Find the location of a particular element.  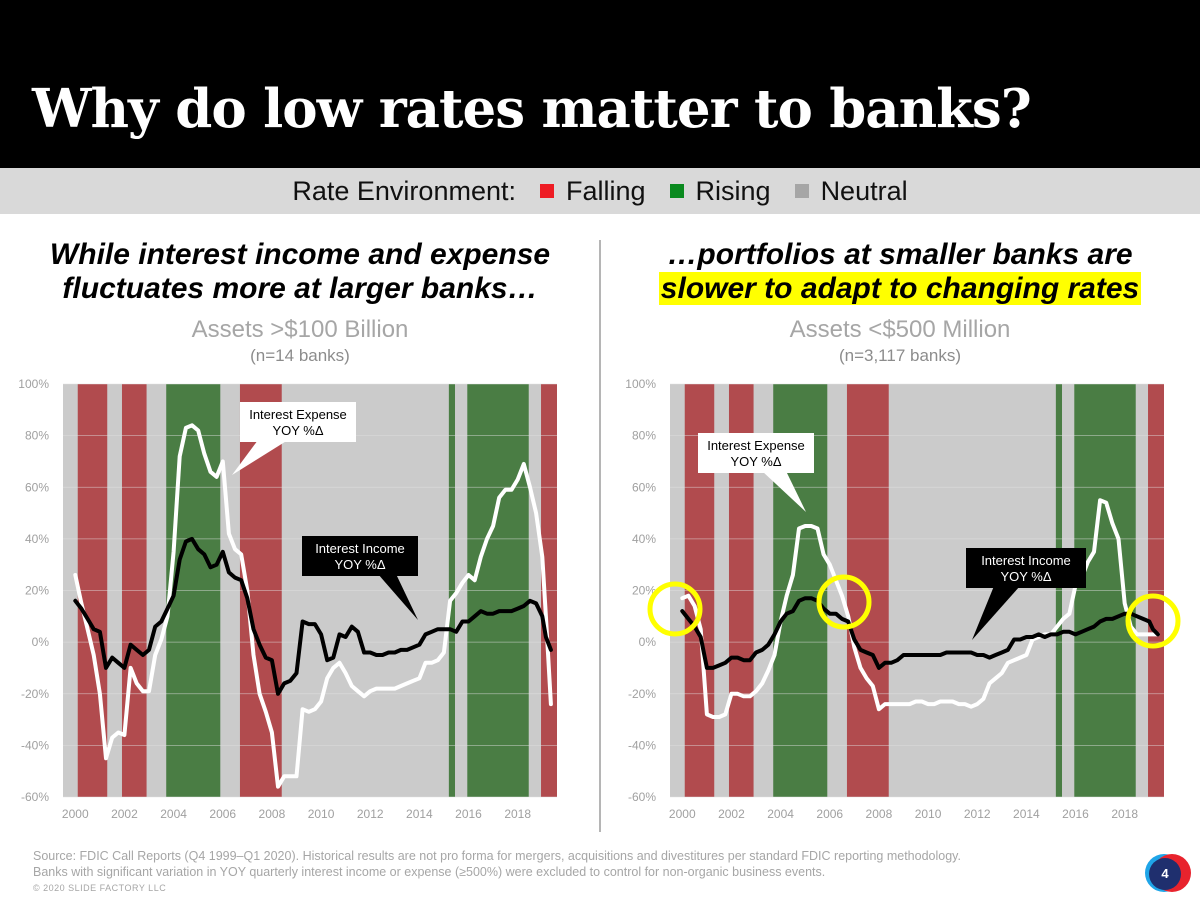

right-x-tick-label: 2018 is located at coordinates (1124, 814).